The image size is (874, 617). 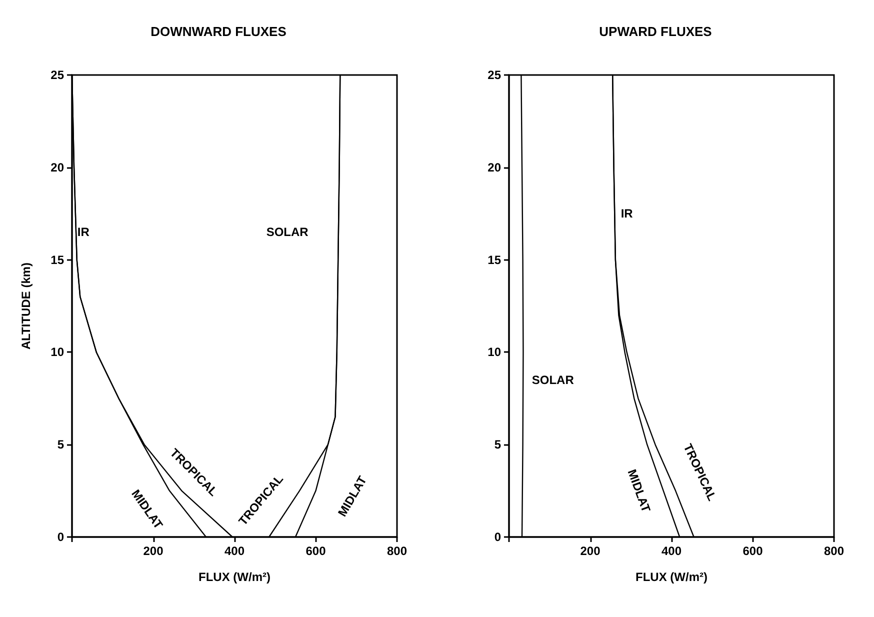 I want to click on chart-title: DOWNWARD FLUXES, so click(x=218, y=31).